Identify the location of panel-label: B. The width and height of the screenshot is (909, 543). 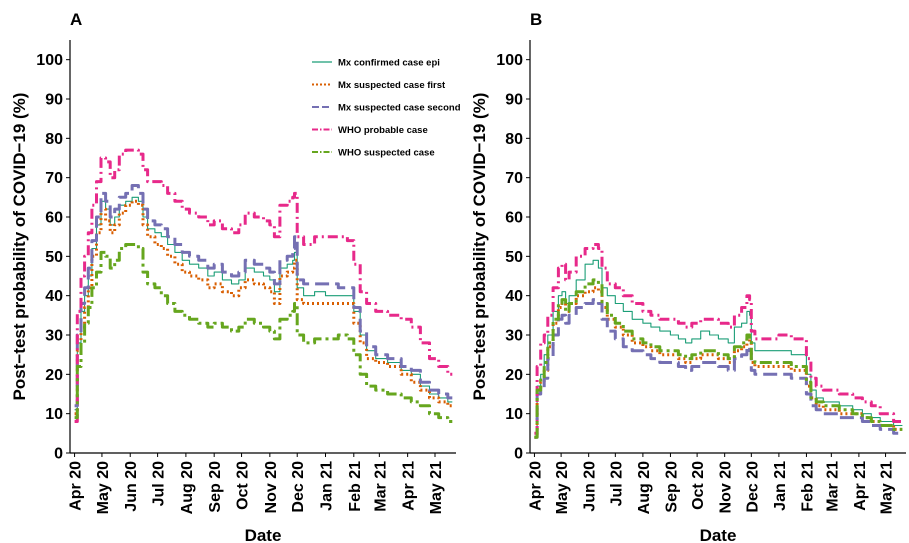
(536, 19).